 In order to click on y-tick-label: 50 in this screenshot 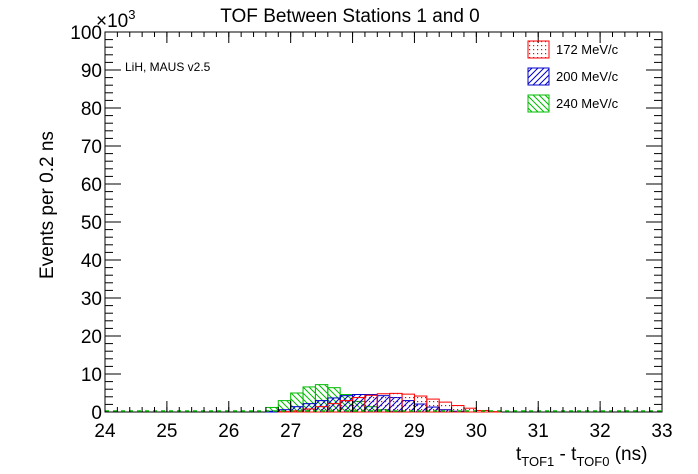, I will do `click(91, 223)`.